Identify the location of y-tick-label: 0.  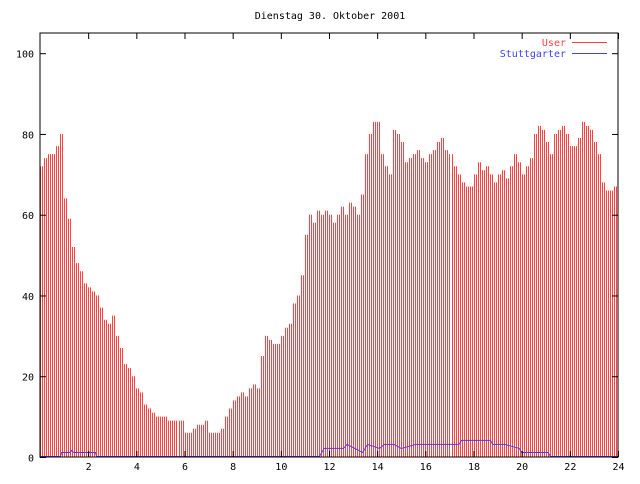
(31, 459).